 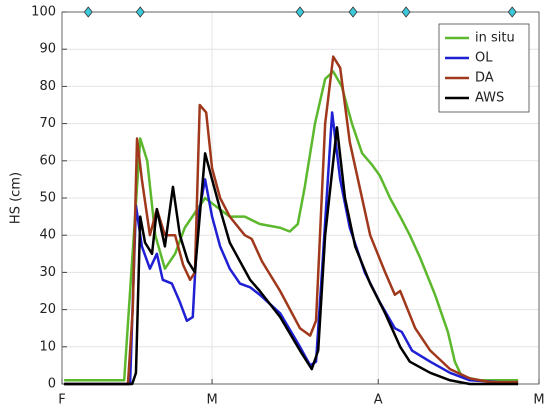 I want to click on legend-label: DA, so click(x=484, y=78).